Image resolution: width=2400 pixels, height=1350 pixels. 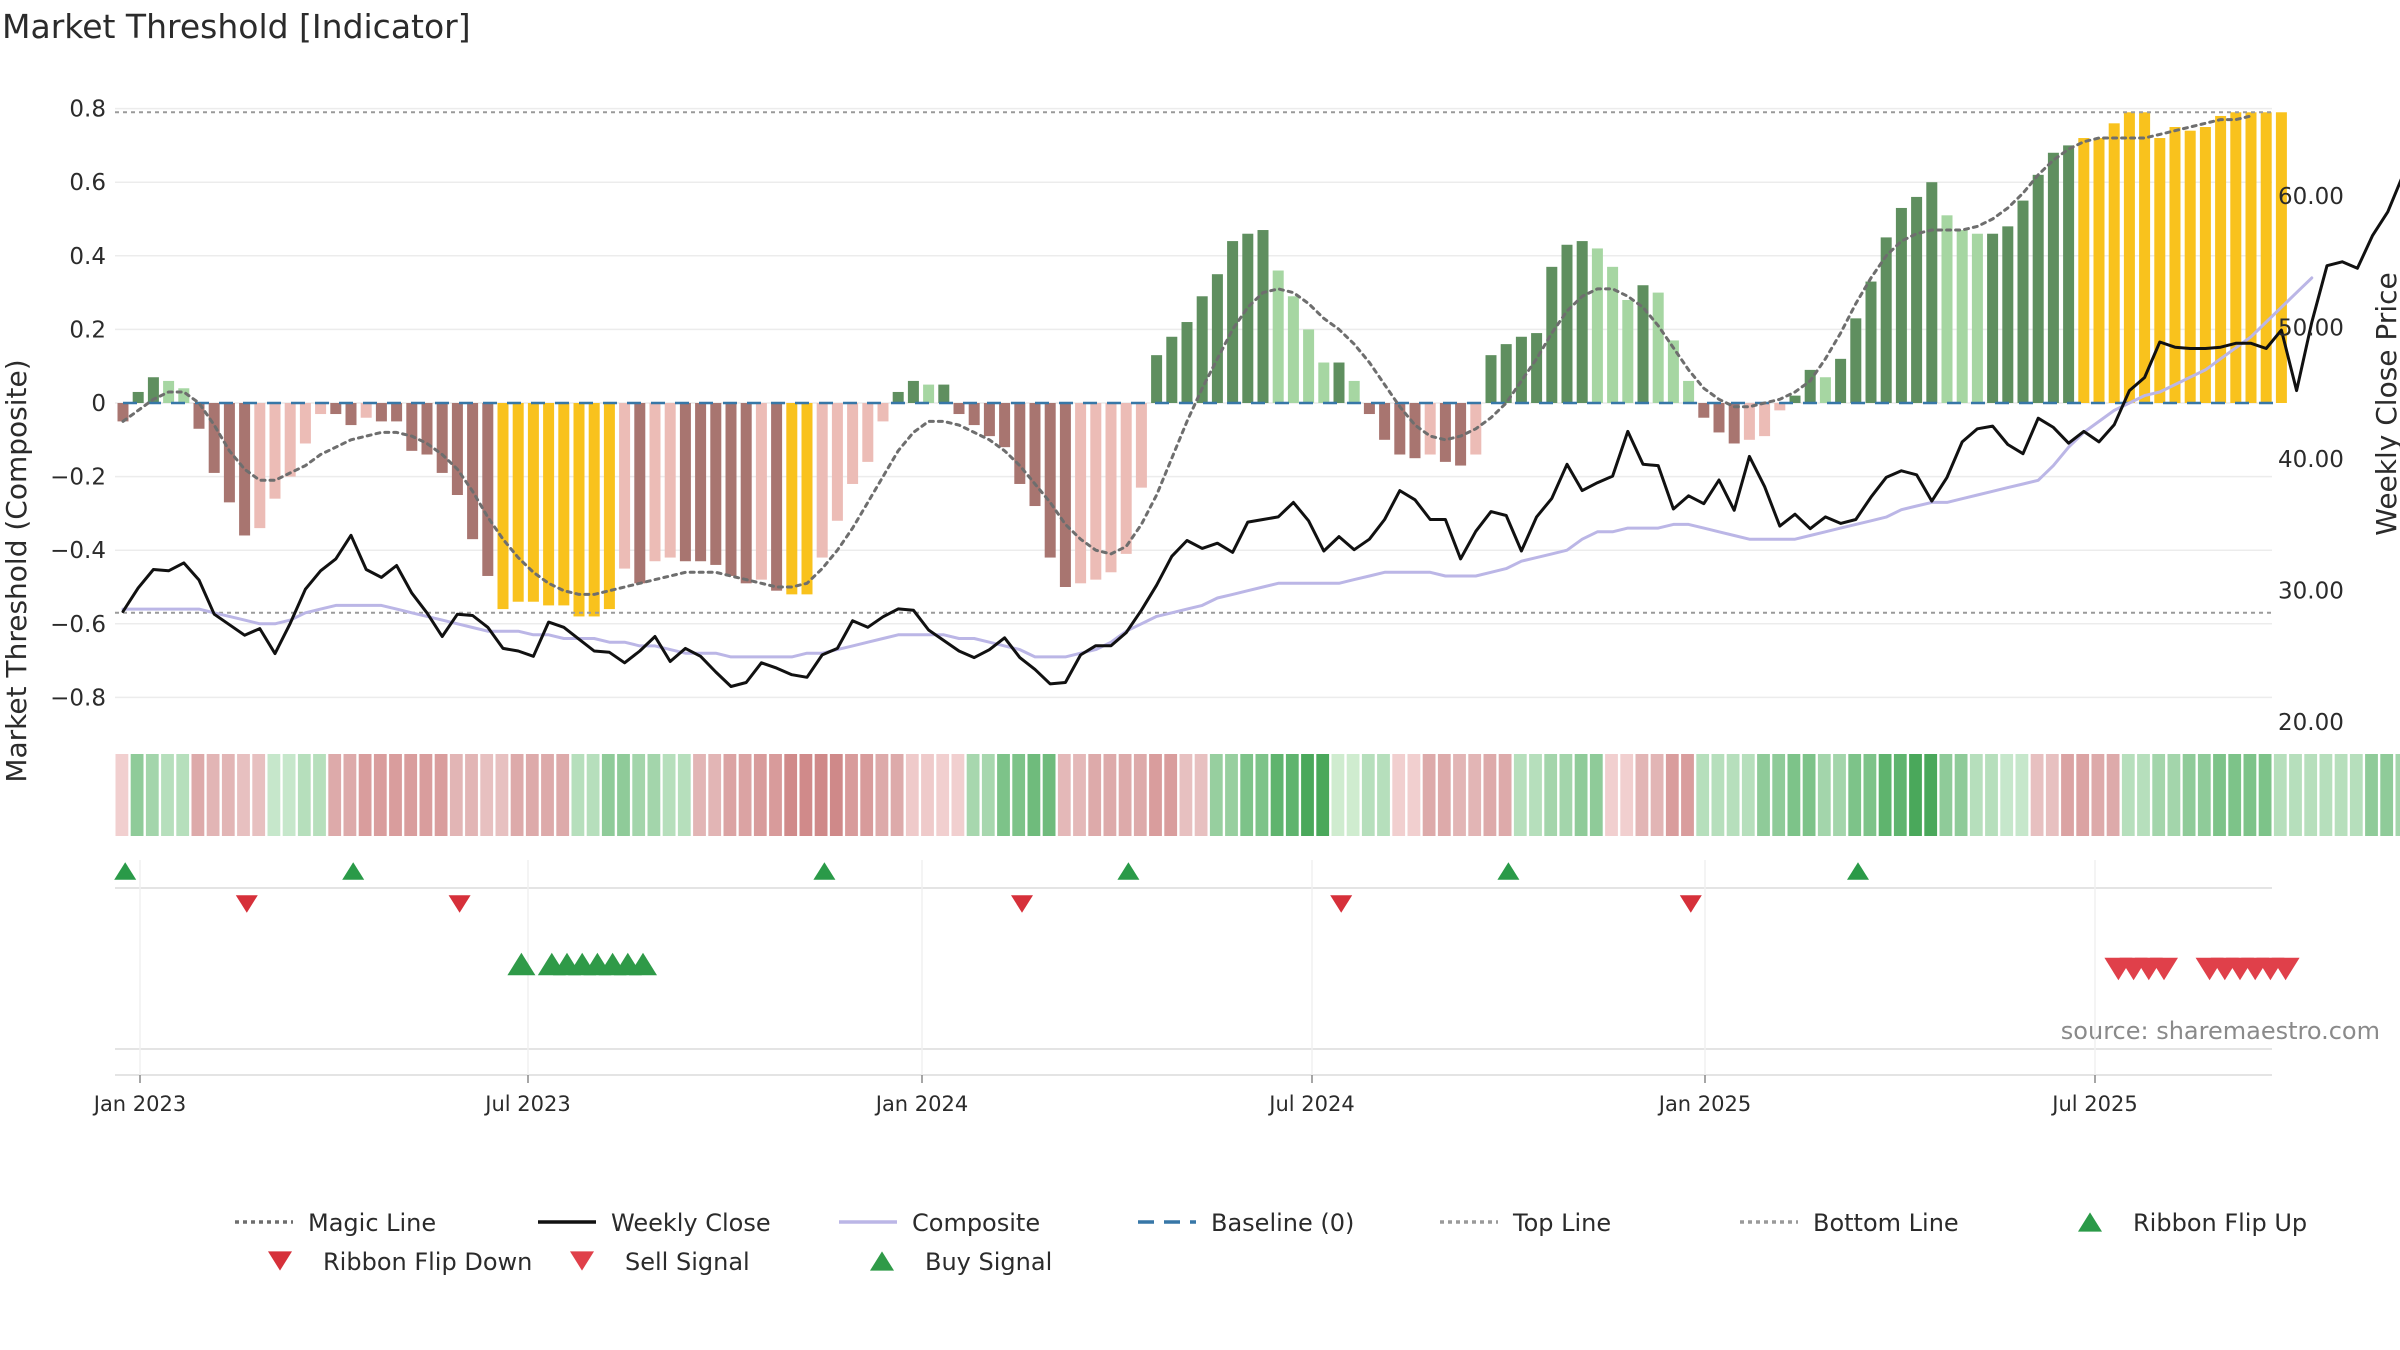 What do you see at coordinates (2311, 592) in the screenshot?
I see `y2-tick-label-3: 30.00` at bounding box center [2311, 592].